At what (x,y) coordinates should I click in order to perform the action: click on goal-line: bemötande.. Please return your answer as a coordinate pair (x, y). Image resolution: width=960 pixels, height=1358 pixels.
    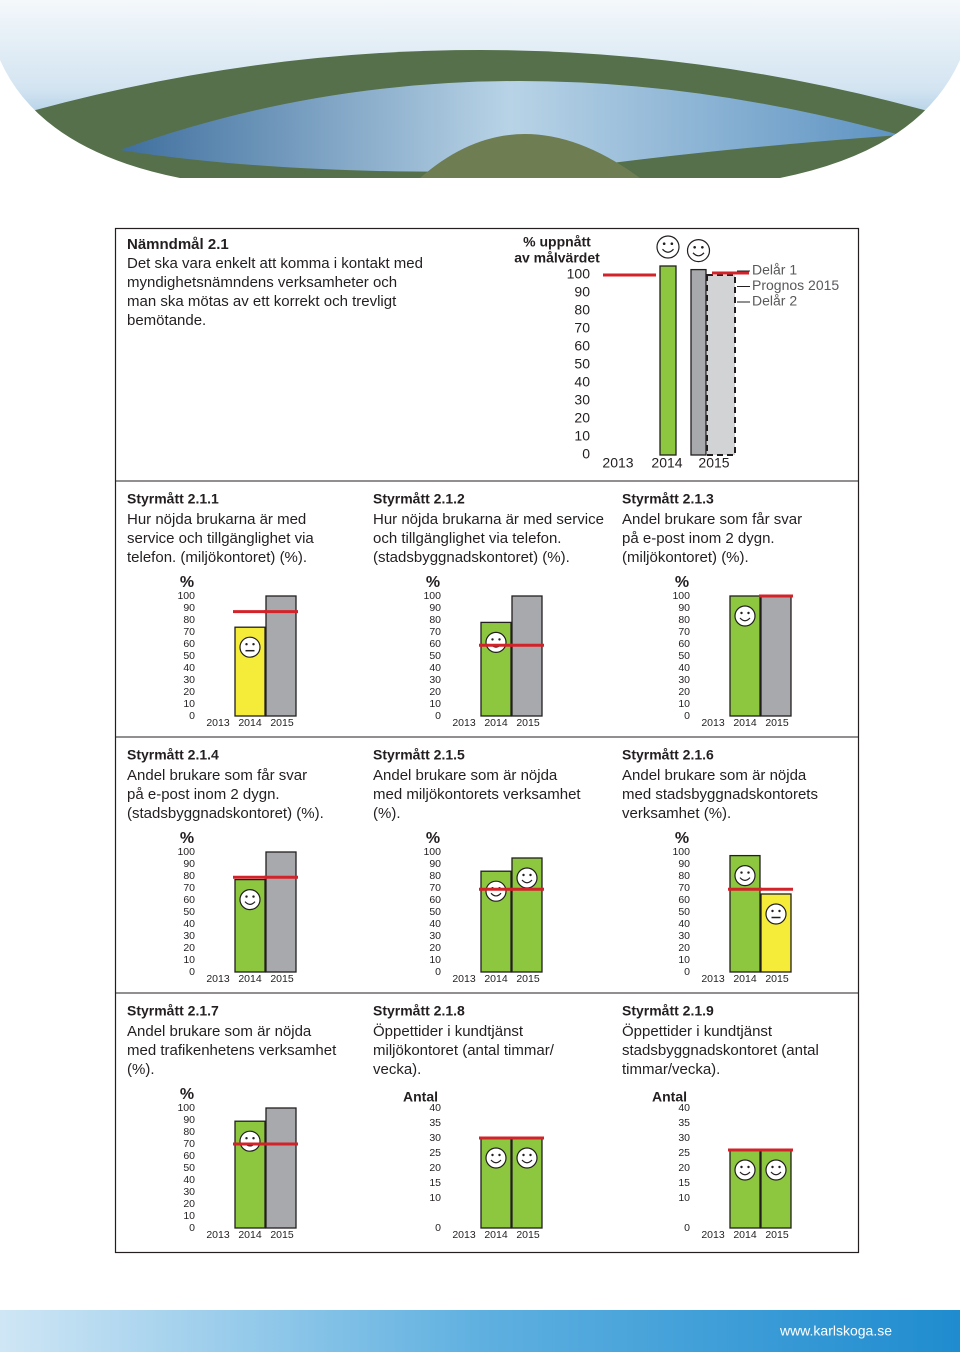
    Looking at the image, I should click on (166, 320).